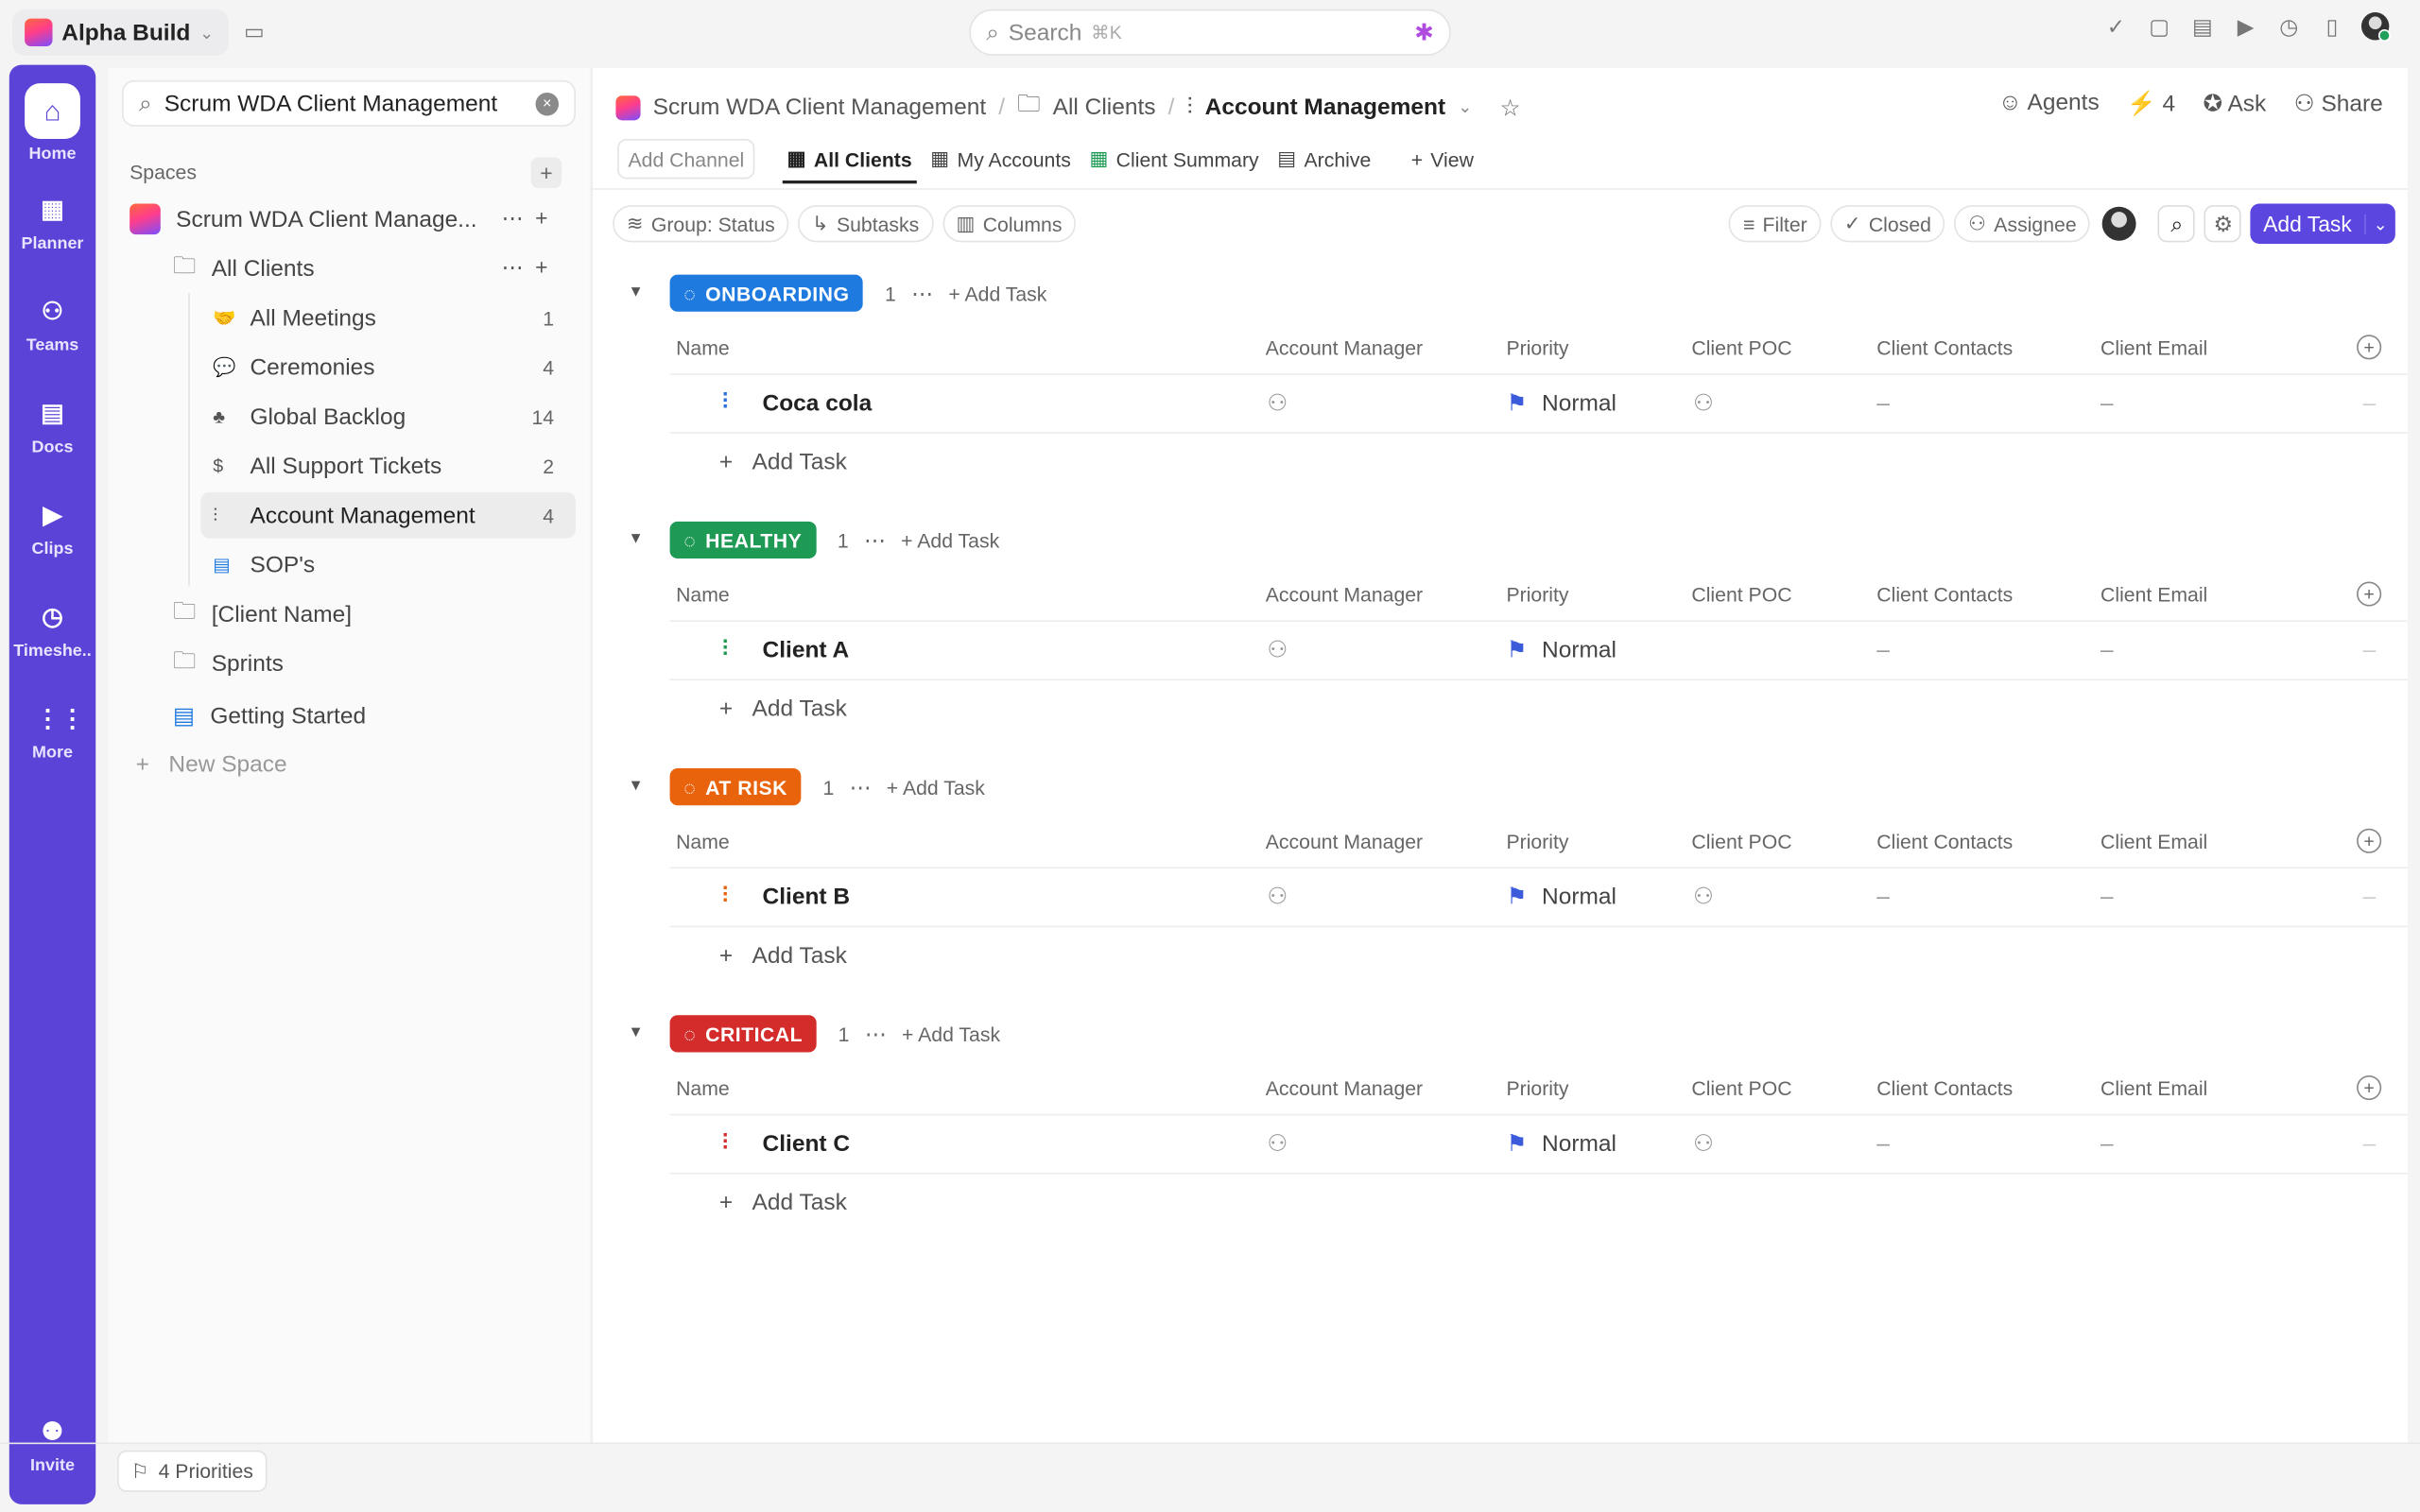 This screenshot has height=1512, width=2420. What do you see at coordinates (817, 403) in the screenshot?
I see `task-name: Coca cola` at bounding box center [817, 403].